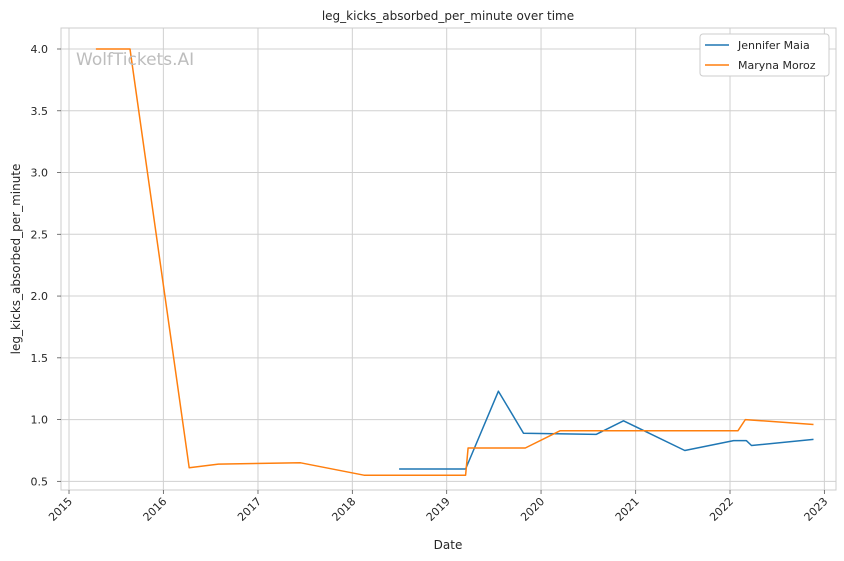  What do you see at coordinates (46, 265) in the screenshot?
I see `y-axis-ticks: 0.5 1.0 1.5 2.0 2.5 3.0 3.5 4.0` at bounding box center [46, 265].